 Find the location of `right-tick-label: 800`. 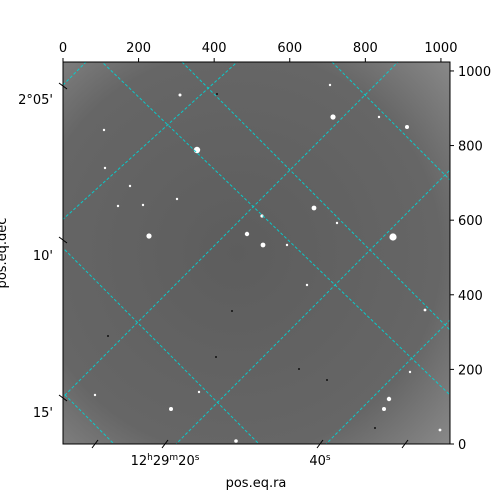

right-tick-label: 800 is located at coordinates (470, 147).